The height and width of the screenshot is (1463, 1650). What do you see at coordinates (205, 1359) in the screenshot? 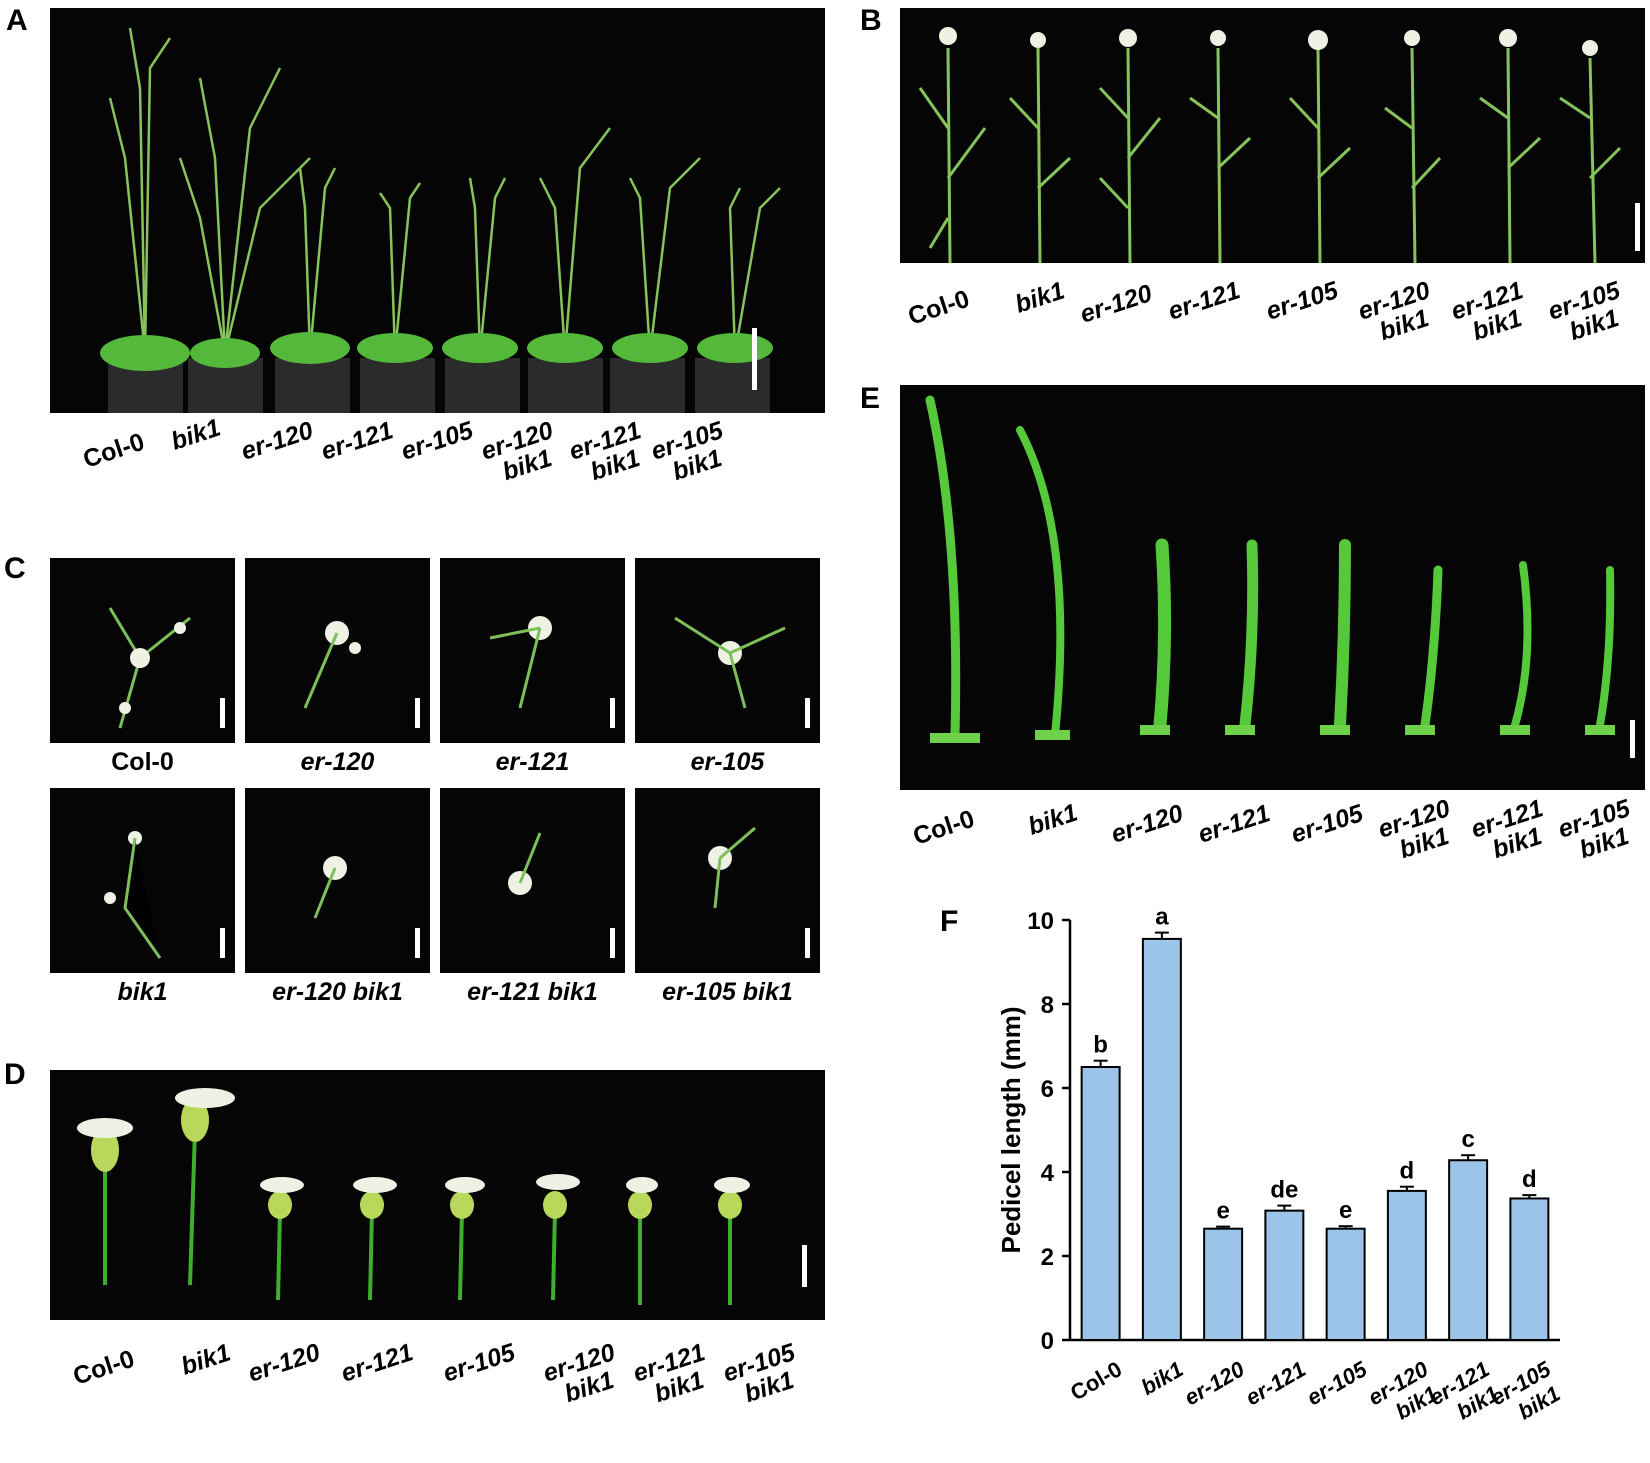
I see `label-d-2: bik1` at bounding box center [205, 1359].